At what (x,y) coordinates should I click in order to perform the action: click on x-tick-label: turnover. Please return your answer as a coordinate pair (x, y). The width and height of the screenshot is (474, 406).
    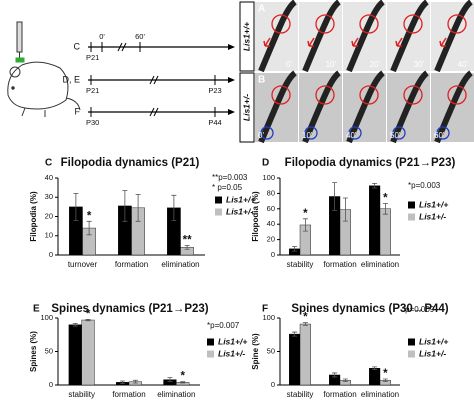
    Looking at the image, I should click on (83, 264).